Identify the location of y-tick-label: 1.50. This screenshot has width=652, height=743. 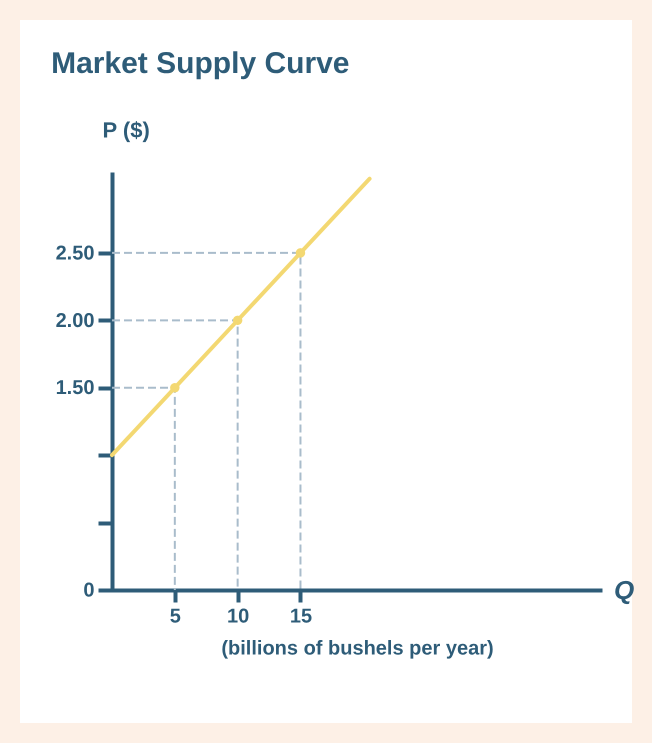
(75, 388).